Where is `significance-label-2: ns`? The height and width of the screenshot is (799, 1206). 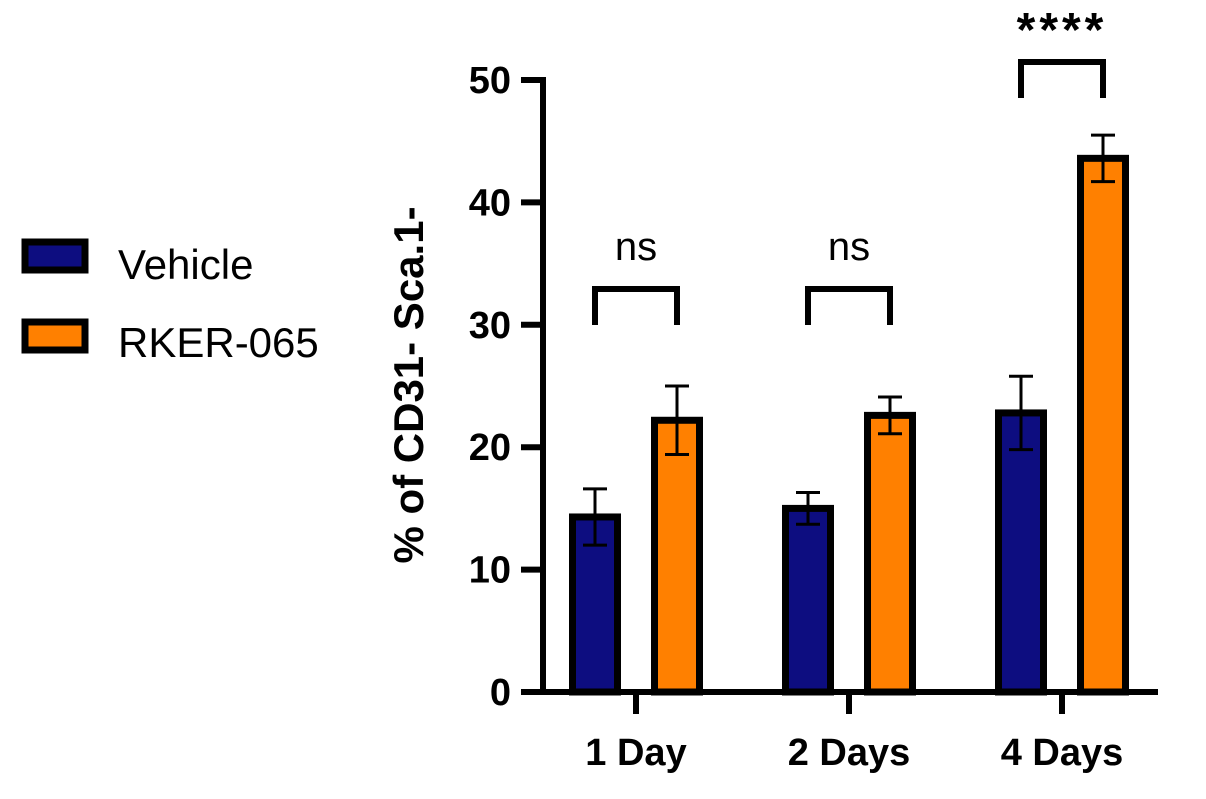
significance-label-2: ns is located at coordinates (849, 247).